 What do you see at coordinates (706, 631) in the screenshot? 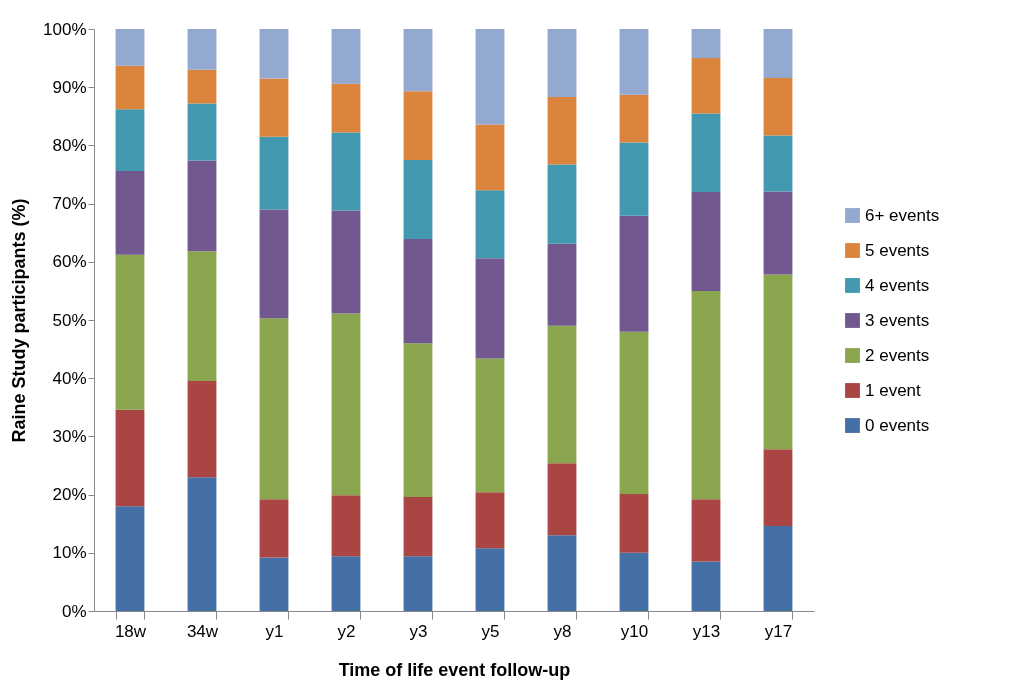
I see `x-tick-label: y13` at bounding box center [706, 631].